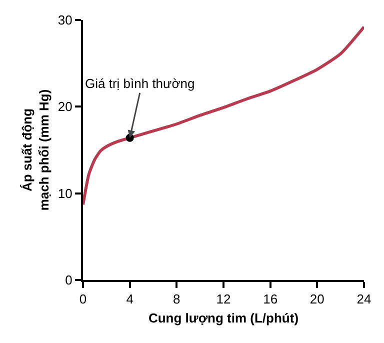 The width and height of the screenshot is (384, 343). What do you see at coordinates (65, 193) in the screenshot?
I see `y-tick-label: 10` at bounding box center [65, 193].